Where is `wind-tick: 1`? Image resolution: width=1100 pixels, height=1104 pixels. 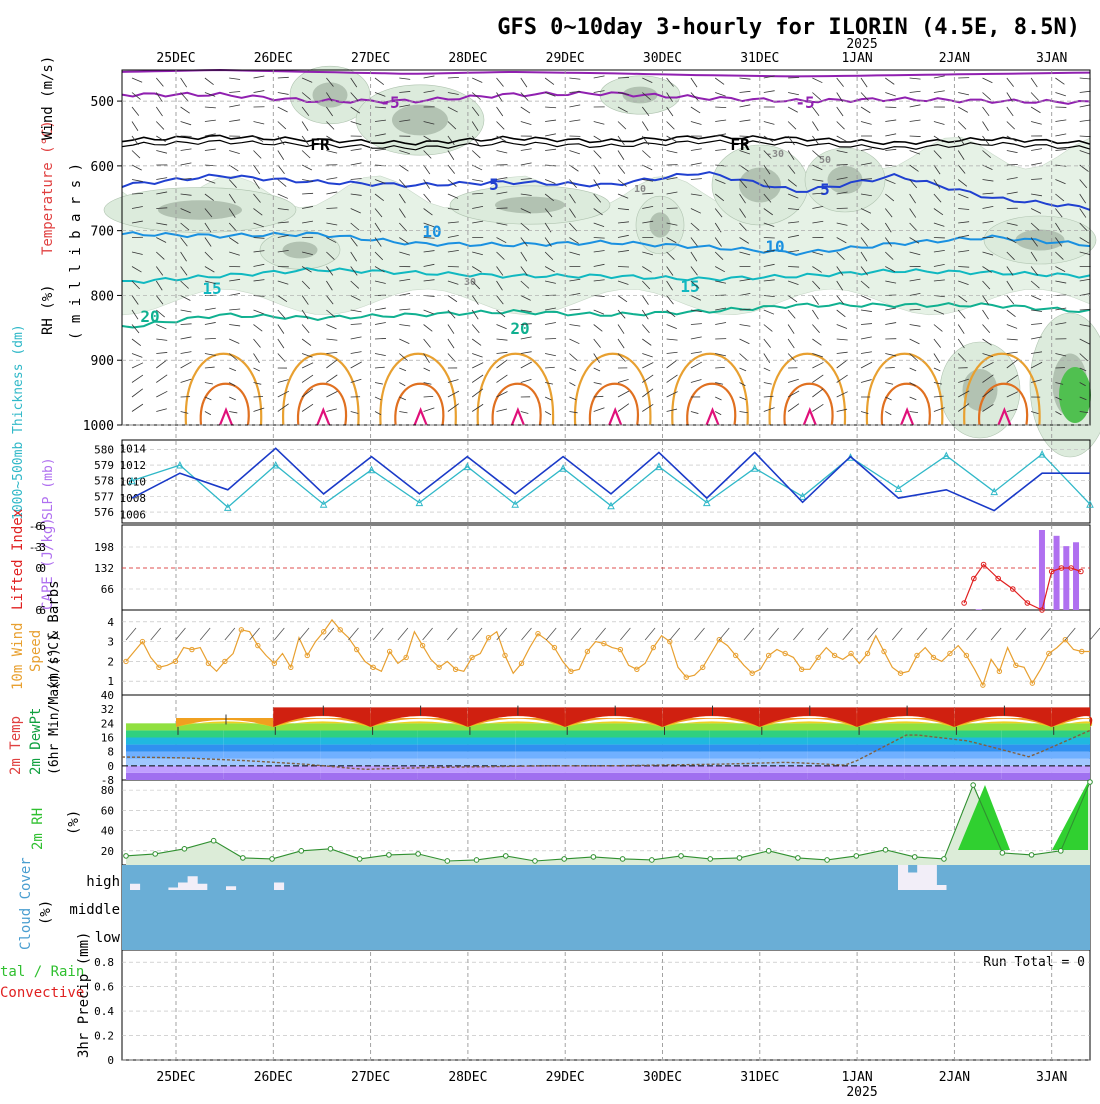
wind-tick: 1 is located at coordinates (110, 681).